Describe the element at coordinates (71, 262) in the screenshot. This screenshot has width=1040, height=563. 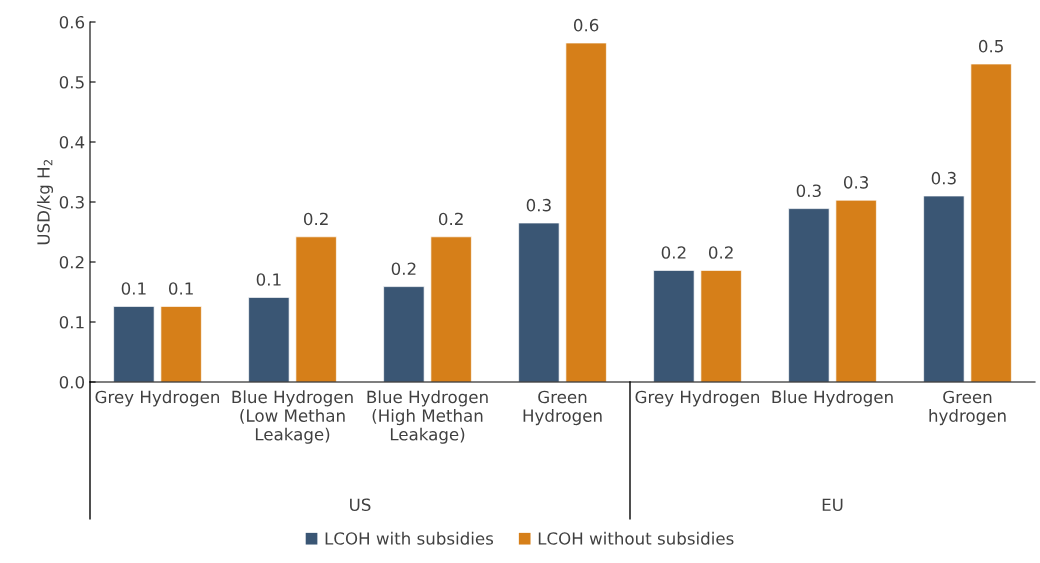
I see `y-tick-label: 0.2` at that location.